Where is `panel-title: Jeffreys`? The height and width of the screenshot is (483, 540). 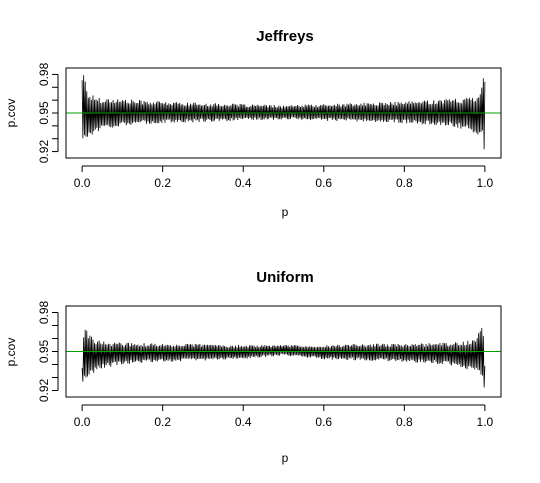
panel-title: Jeffreys is located at coordinates (285, 36).